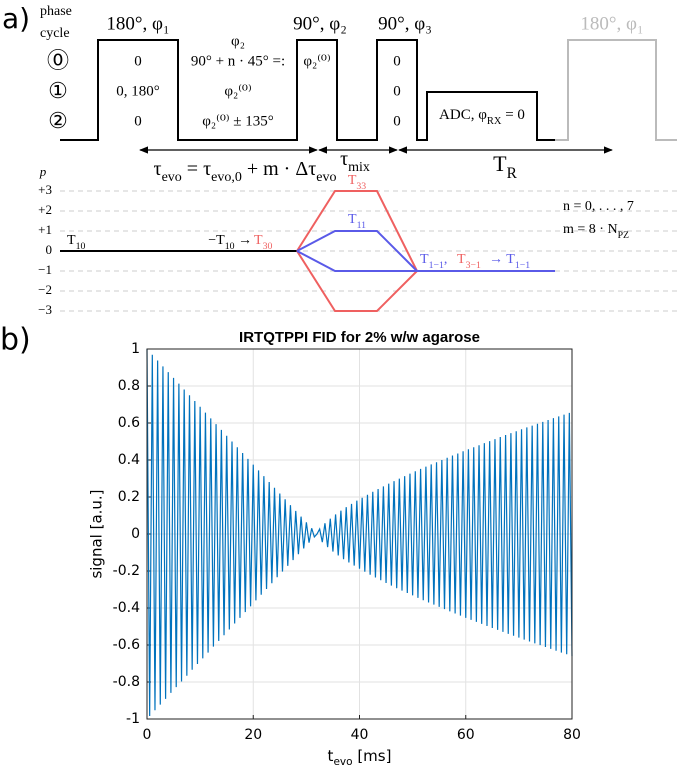 This screenshot has height=770, width=677. Describe the element at coordinates (623, 235) in the screenshot. I see `subscript: PZ` at that location.